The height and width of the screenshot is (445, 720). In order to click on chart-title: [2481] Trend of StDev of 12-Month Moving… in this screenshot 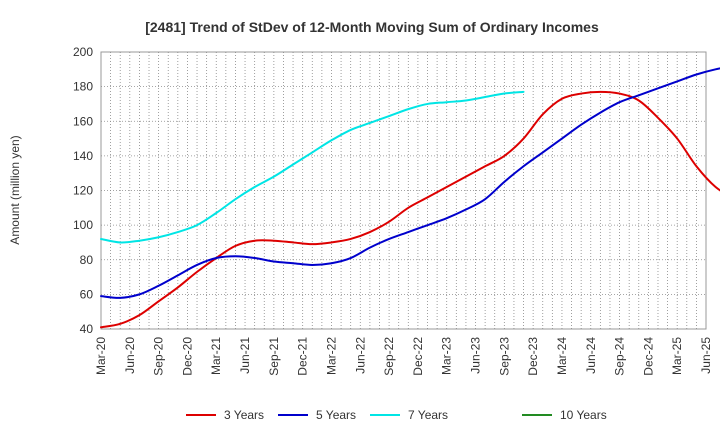, I will do `click(372, 27)`.